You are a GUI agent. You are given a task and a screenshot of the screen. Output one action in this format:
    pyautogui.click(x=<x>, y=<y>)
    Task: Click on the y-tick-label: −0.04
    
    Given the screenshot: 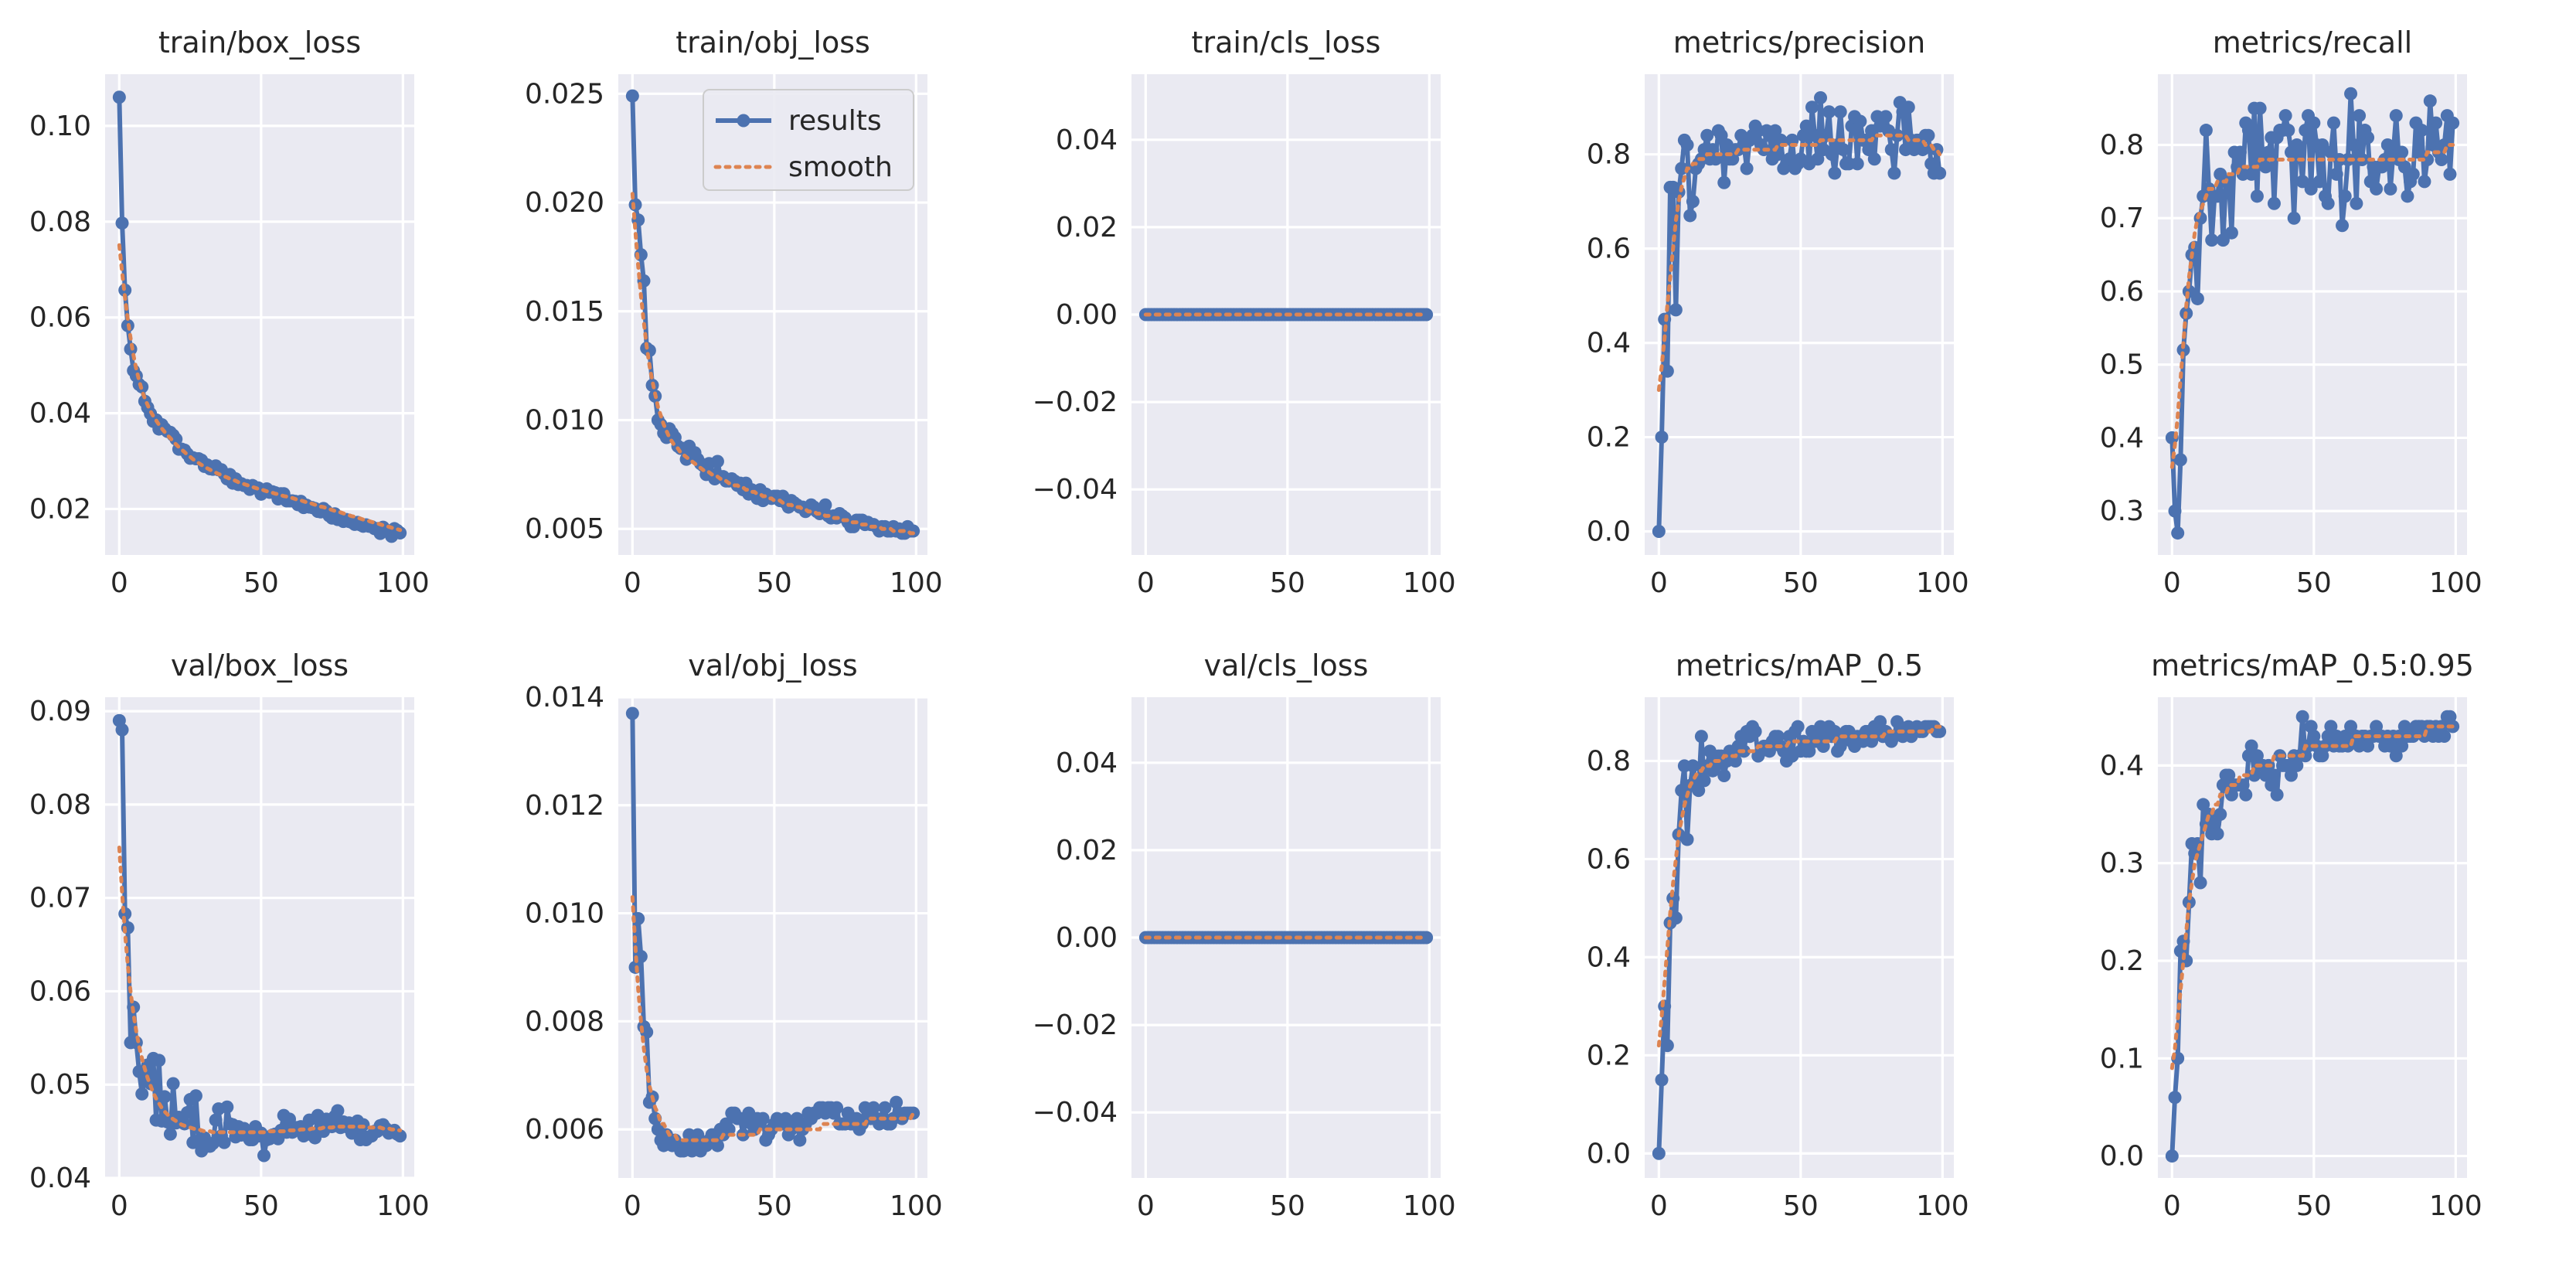 What is the action you would take?
    pyautogui.click(x=1075, y=490)
    